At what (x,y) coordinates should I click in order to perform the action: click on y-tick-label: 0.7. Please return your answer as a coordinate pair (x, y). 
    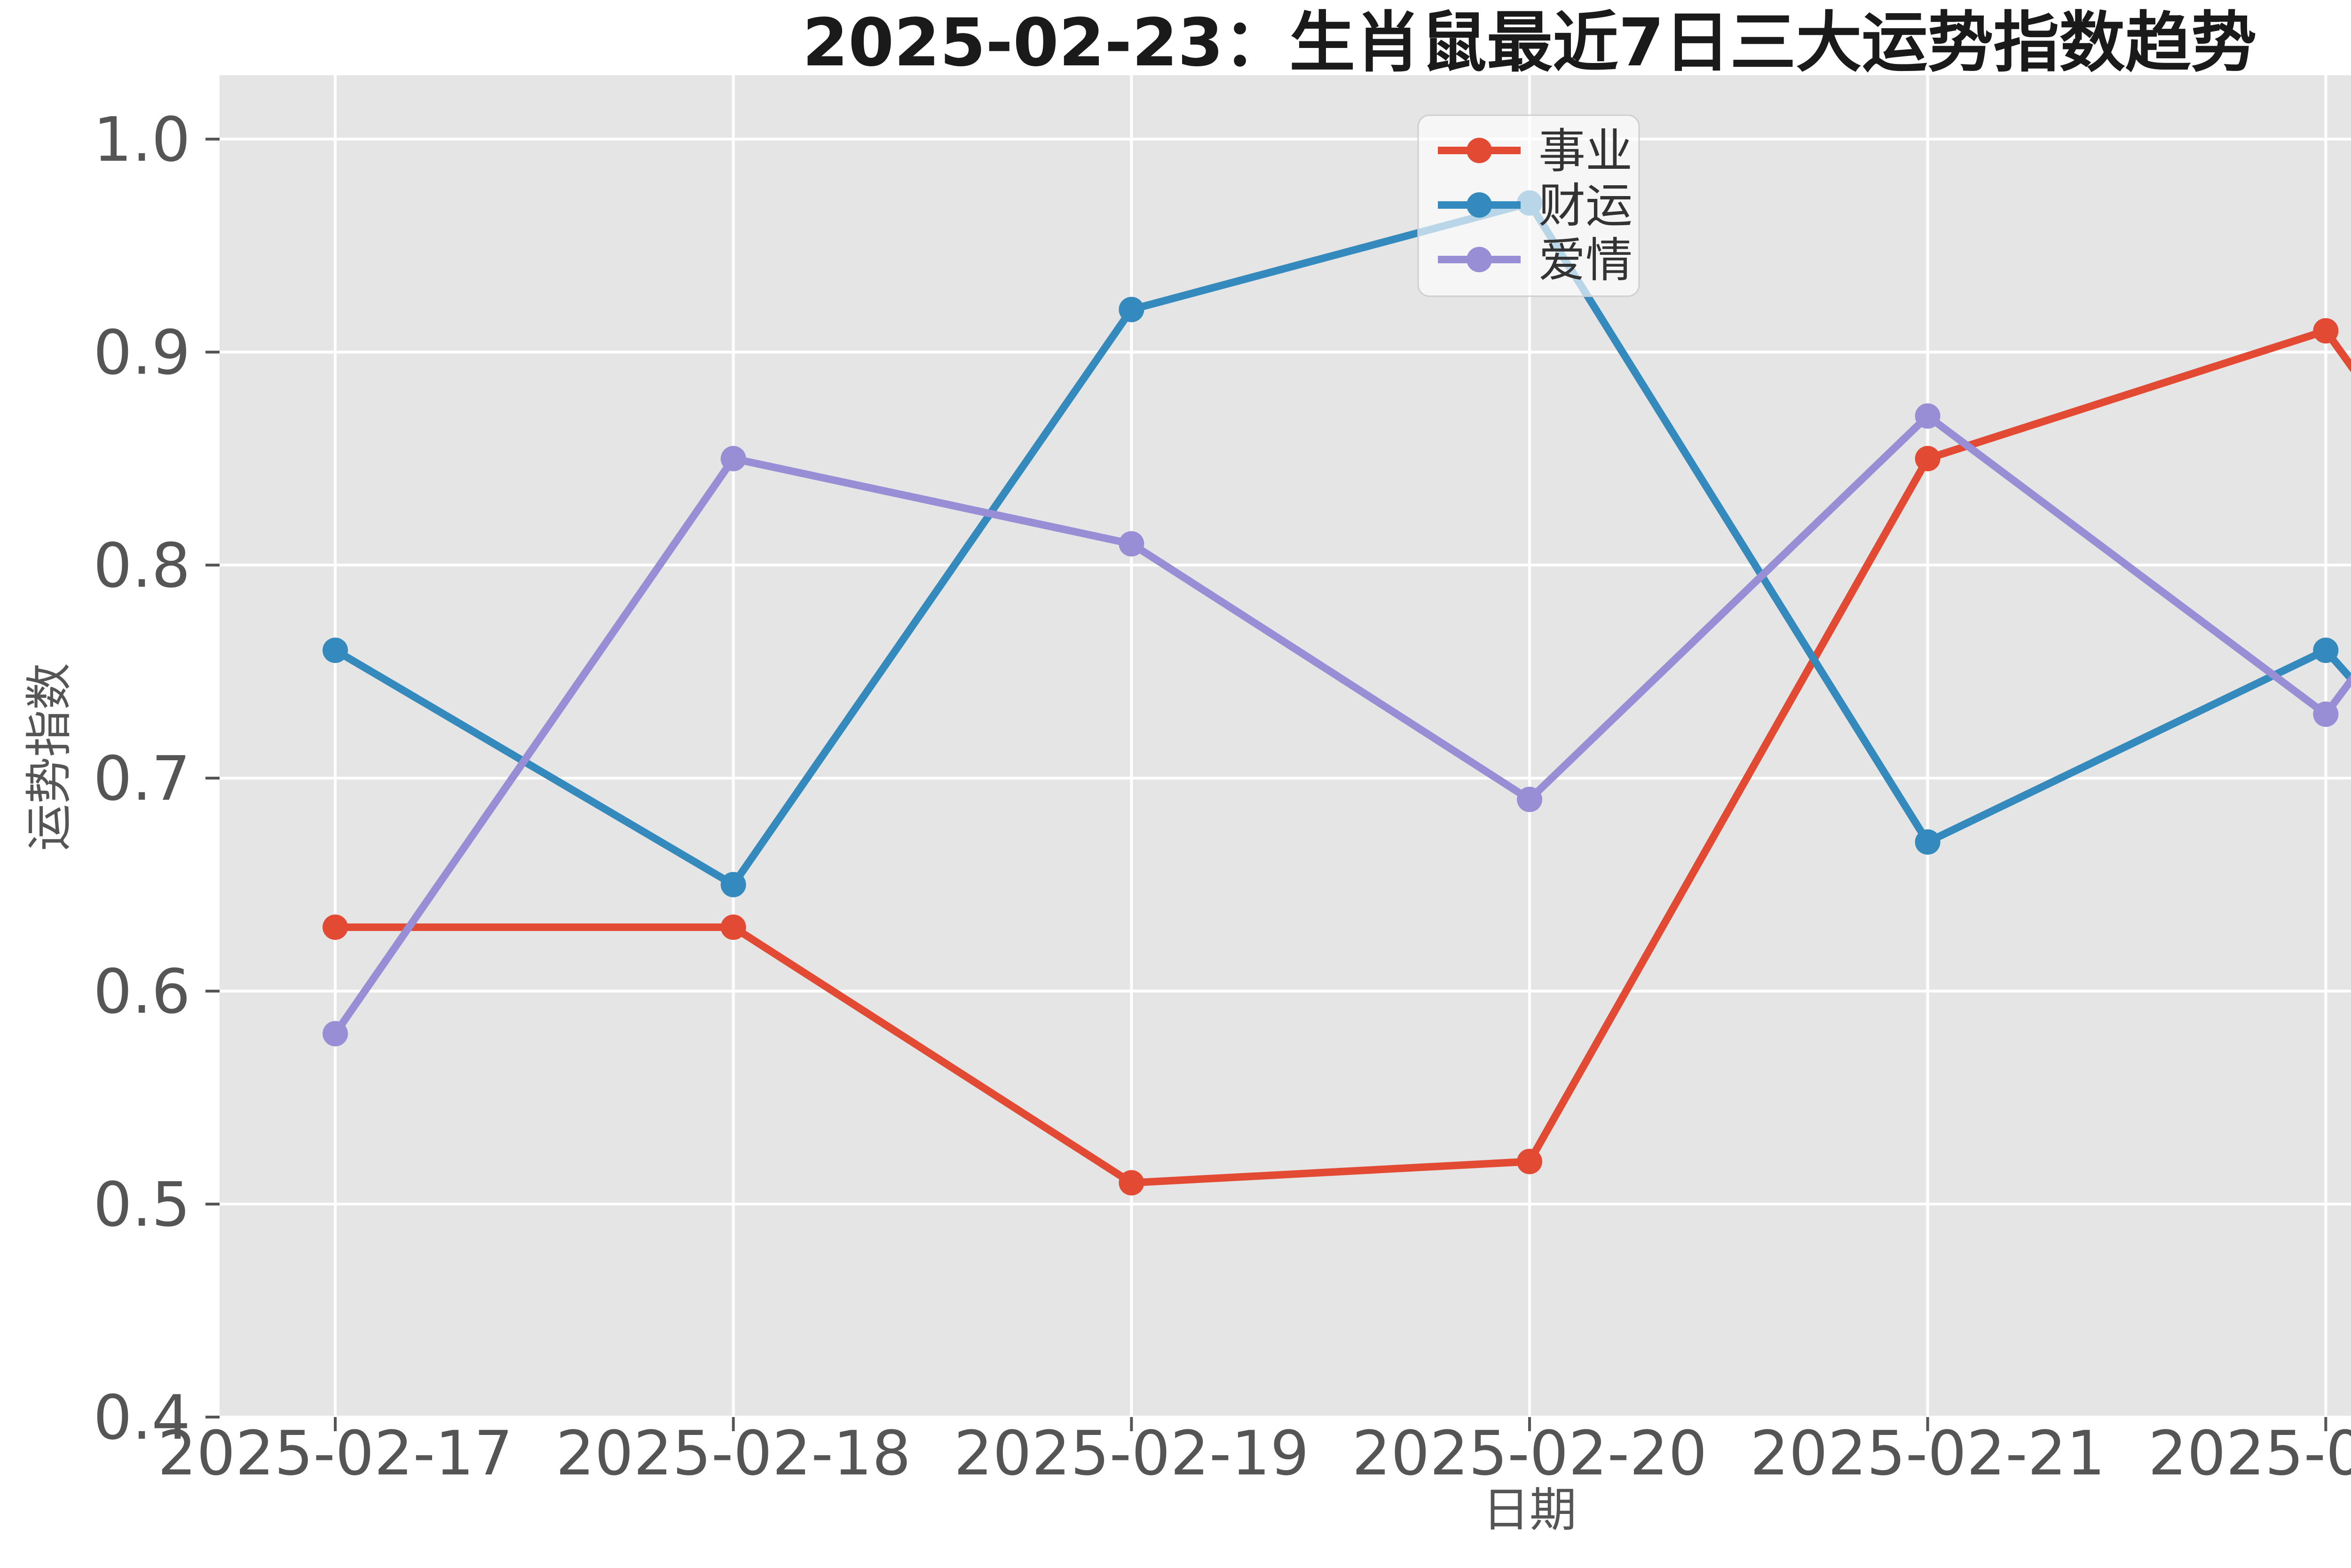
    Looking at the image, I should click on (141, 779).